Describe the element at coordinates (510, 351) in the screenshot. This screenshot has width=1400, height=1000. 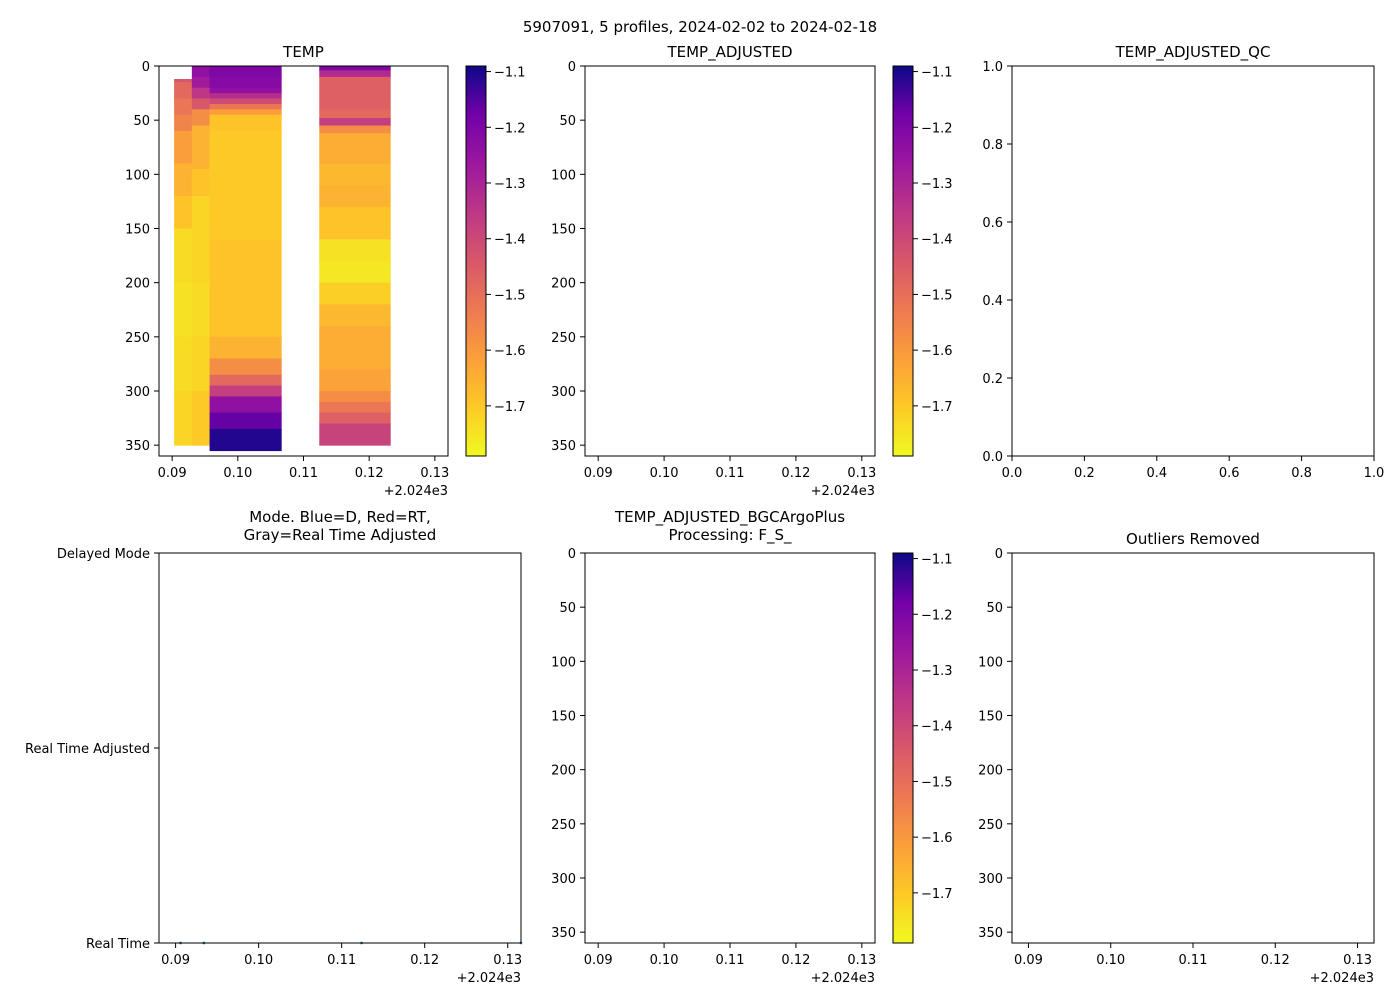
I see `colorbar-tick-label: −1.6` at that location.